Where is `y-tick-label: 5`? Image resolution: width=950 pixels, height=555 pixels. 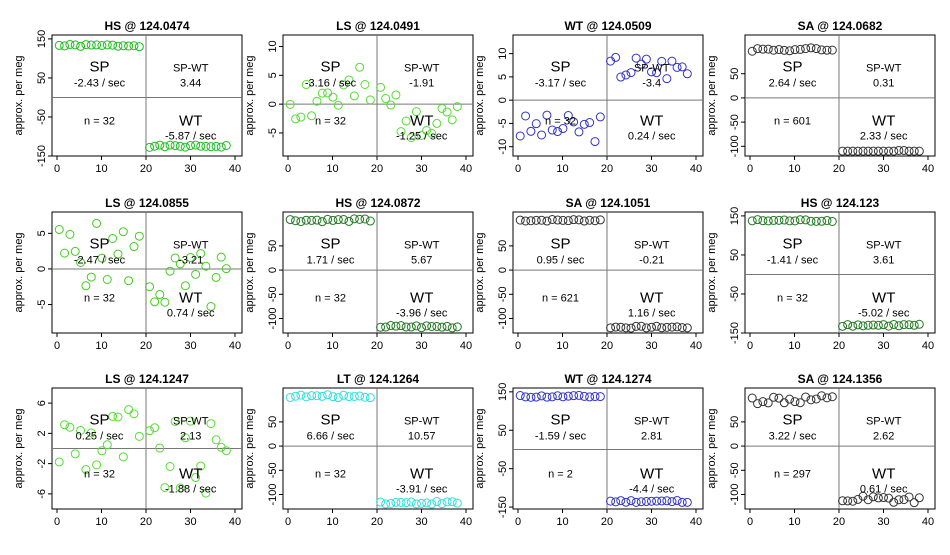
y-tick-label: 5 is located at coordinates (273, 75).